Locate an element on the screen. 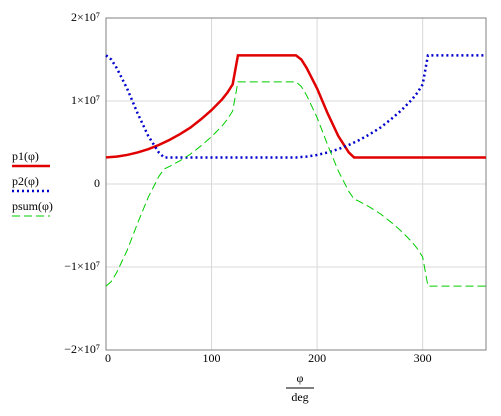 Image resolution: width=501 pixels, height=416 pixels. legend-label: psum(φ) is located at coordinates (32, 206).